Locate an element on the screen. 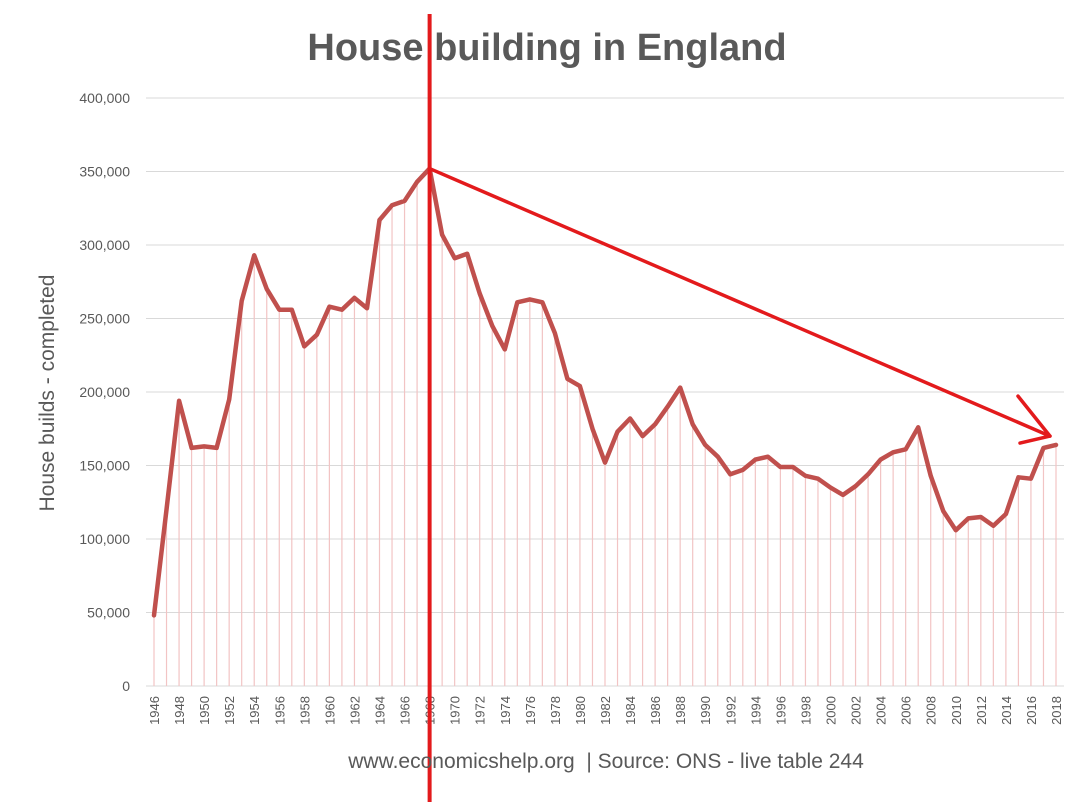 Image resolution: width=1089 pixels, height=802 pixels. data-point-1995 is located at coordinates (768, 457).